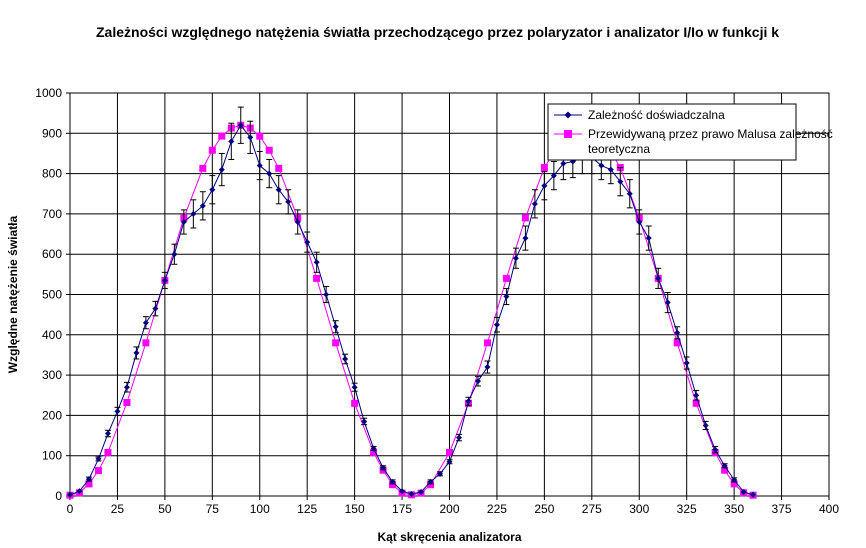 This screenshot has height=548, width=866. Describe the element at coordinates (13, 294) in the screenshot. I see `y-axis-title: Względne natężenie światła` at that location.